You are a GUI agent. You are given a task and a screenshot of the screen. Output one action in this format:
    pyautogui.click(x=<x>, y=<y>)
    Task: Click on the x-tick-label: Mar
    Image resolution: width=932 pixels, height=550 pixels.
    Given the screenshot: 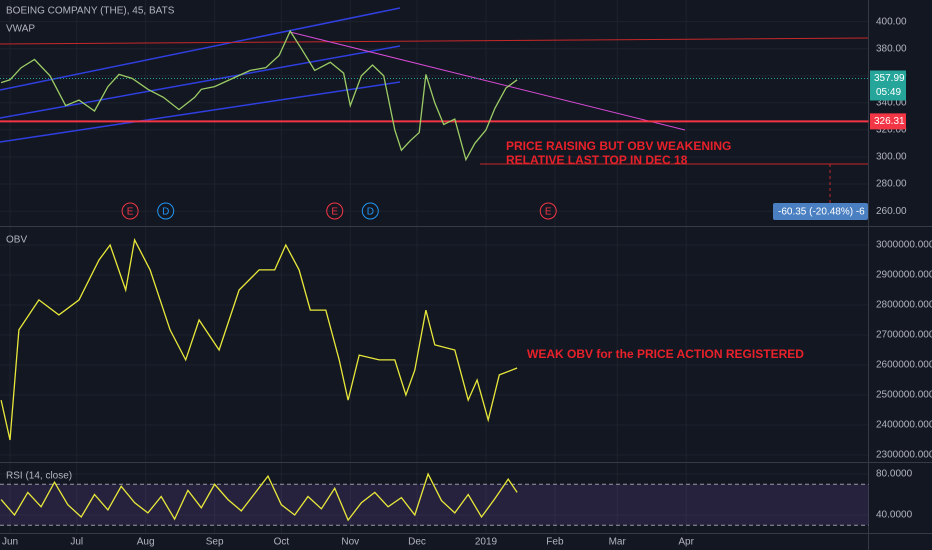 What is the action you would take?
    pyautogui.click(x=618, y=542)
    